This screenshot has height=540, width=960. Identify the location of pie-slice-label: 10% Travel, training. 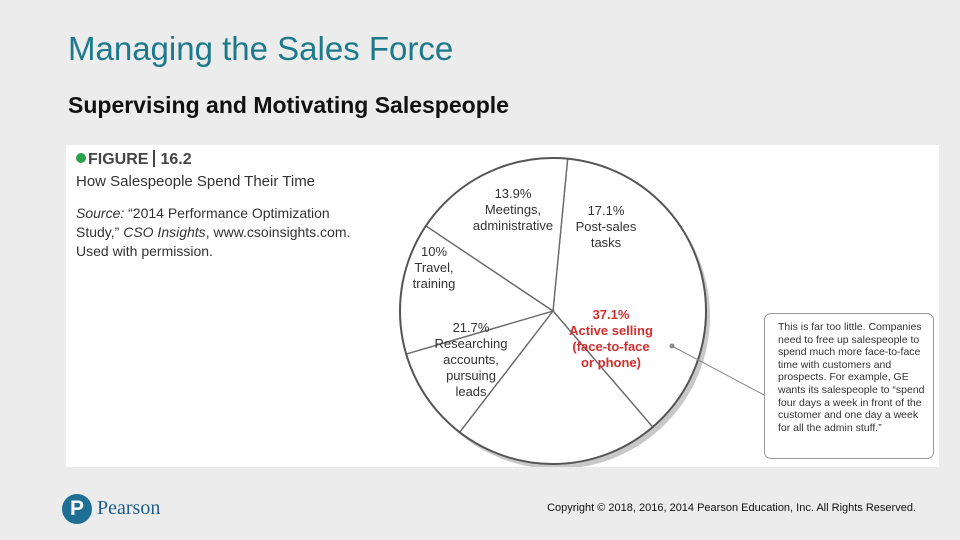
(434, 267).